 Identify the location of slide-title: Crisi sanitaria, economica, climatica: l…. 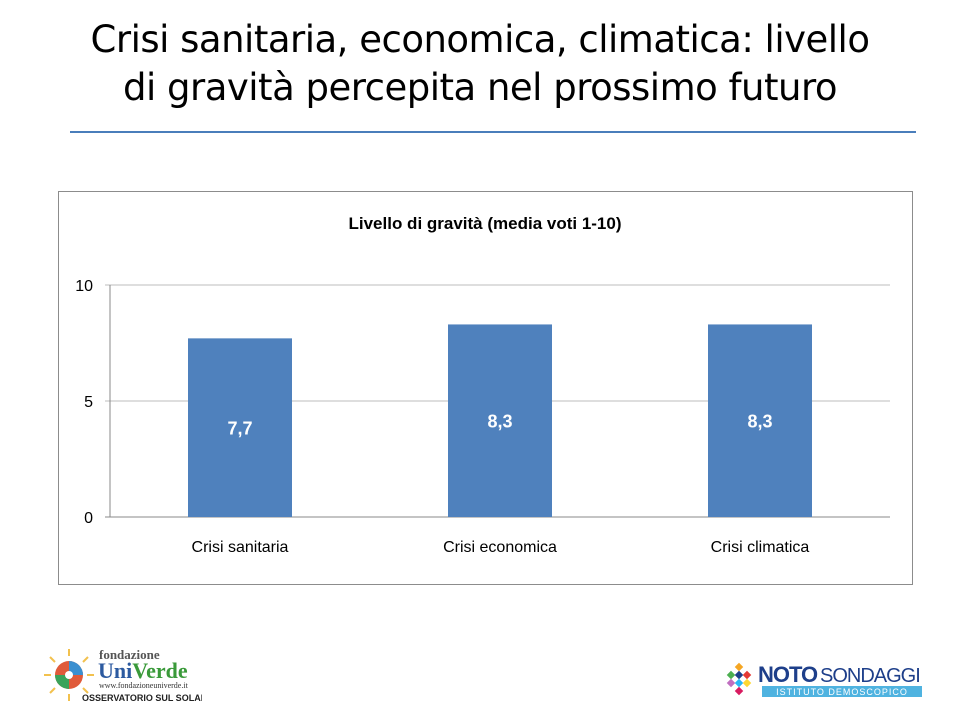
(480, 64).